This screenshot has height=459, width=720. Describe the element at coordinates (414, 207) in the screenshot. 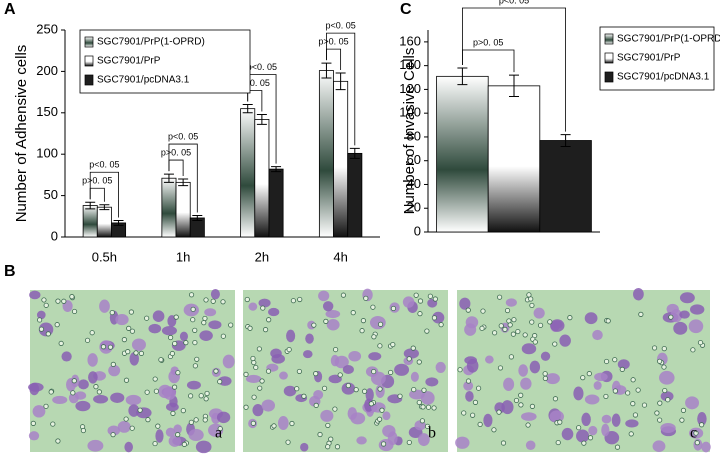

I see `y-tick-label: 20` at that location.